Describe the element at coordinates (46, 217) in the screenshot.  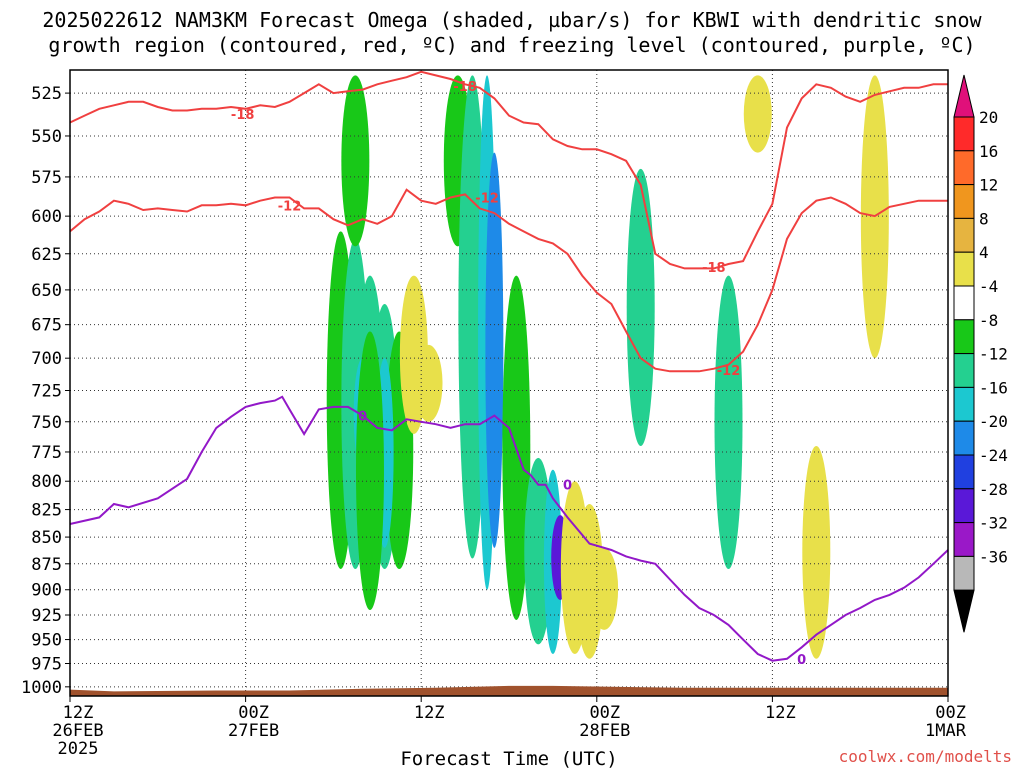
I see `y-tick-label-600: 600` at that location.